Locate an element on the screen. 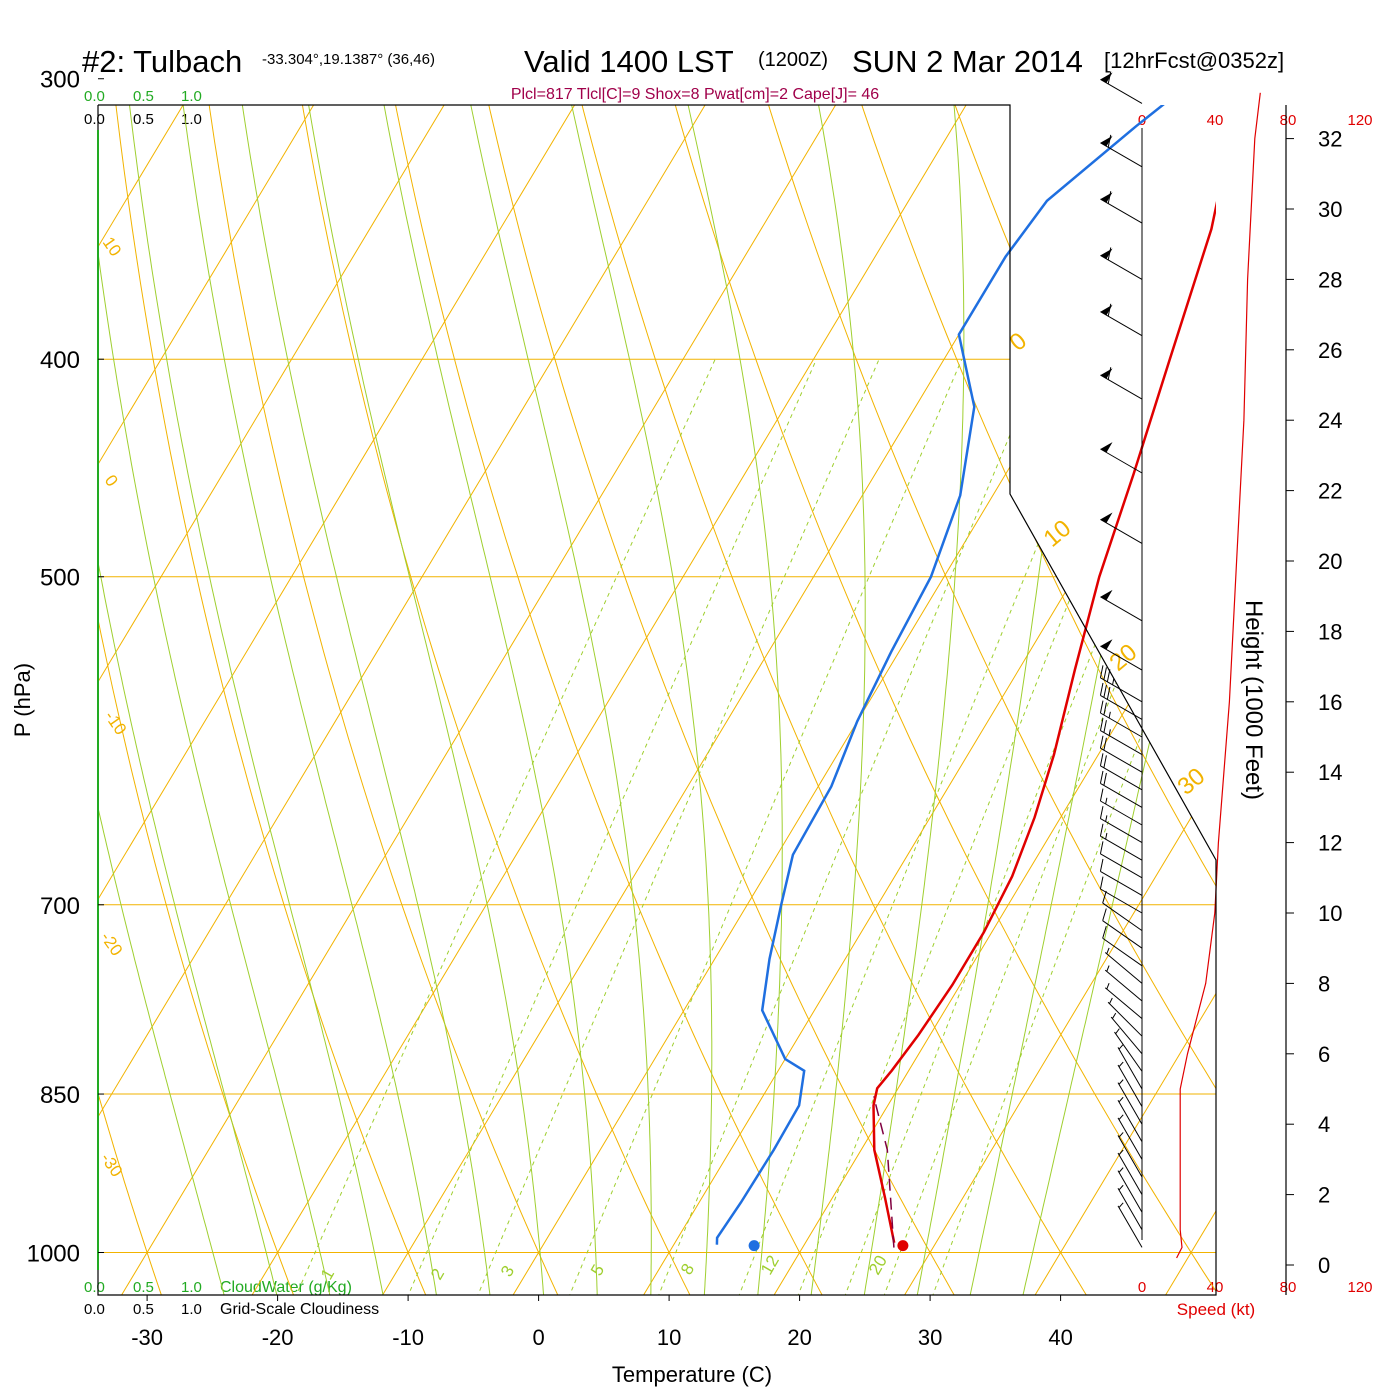  height-tick-label: 2 is located at coordinates (1324, 1195).